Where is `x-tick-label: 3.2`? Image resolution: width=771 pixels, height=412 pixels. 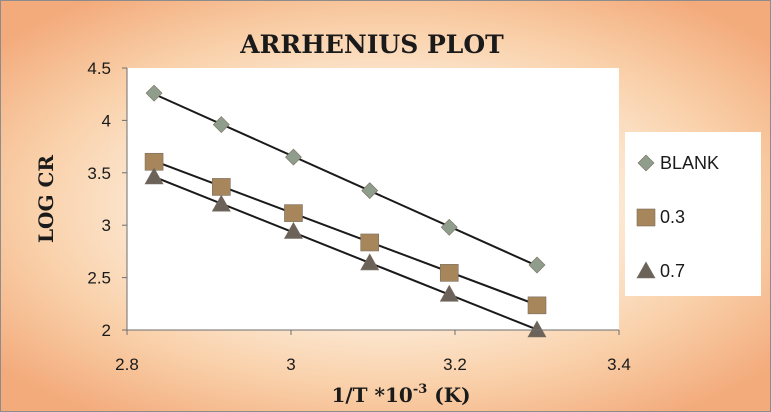
x-tick-label: 3.2 is located at coordinates (455, 364).